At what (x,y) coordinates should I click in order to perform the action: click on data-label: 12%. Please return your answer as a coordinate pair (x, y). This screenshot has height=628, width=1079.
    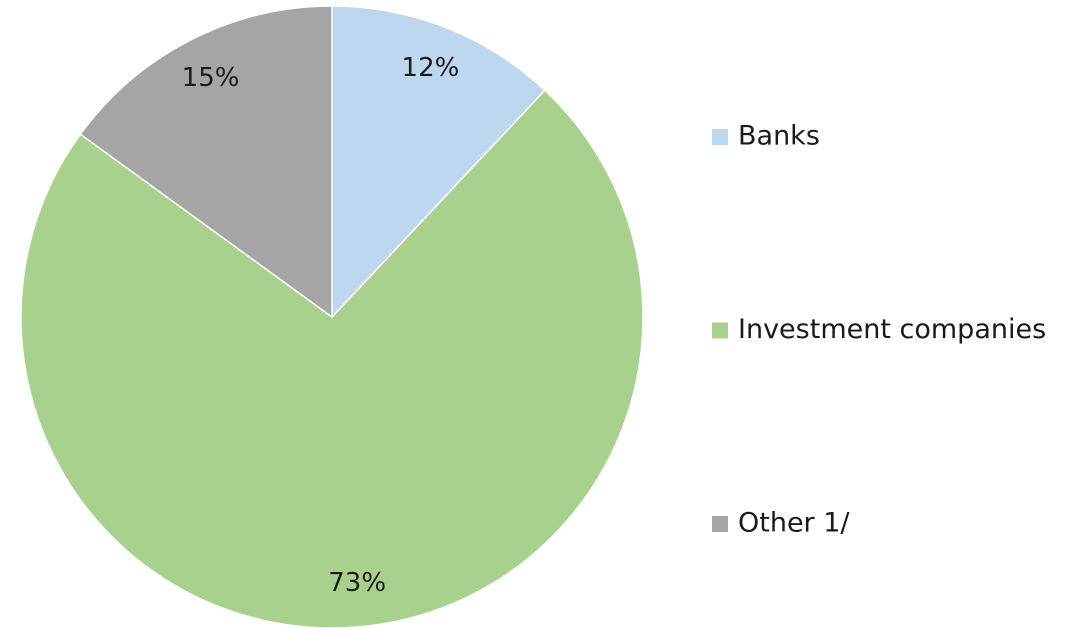
    Looking at the image, I should click on (431, 68).